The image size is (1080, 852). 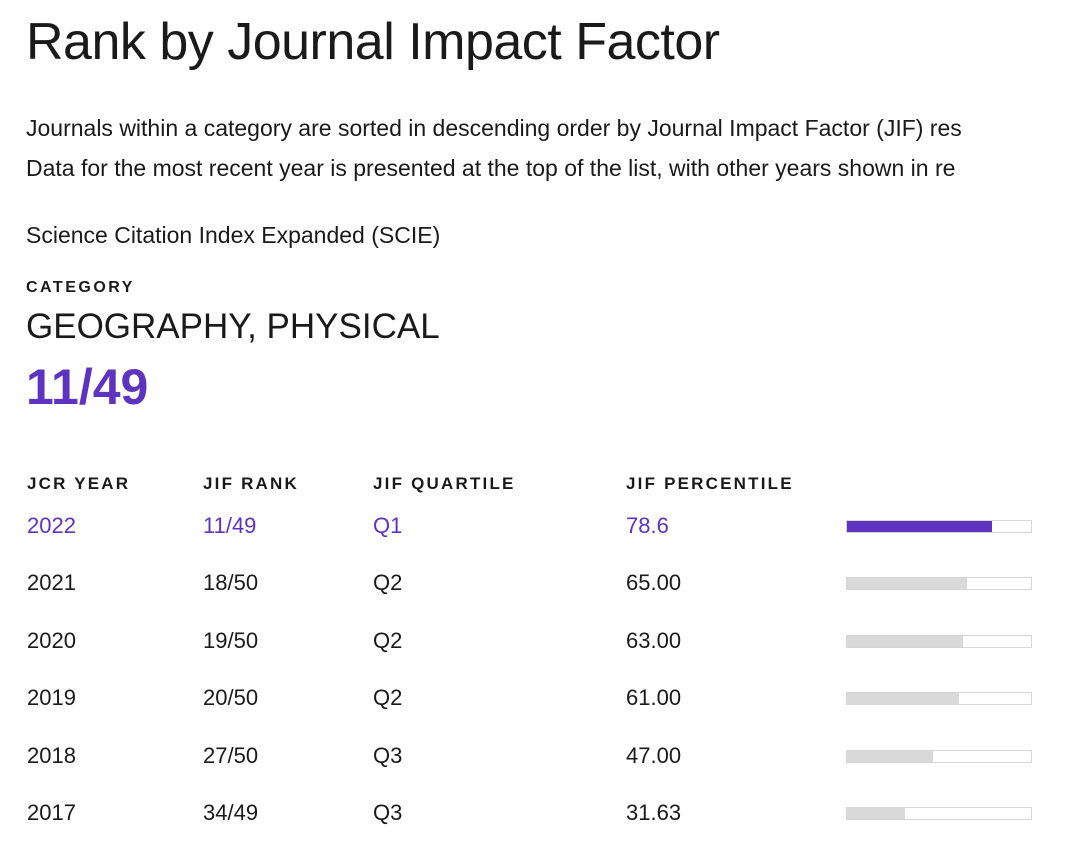 What do you see at coordinates (647, 525) in the screenshot?
I see `row-percentile: 78.6` at bounding box center [647, 525].